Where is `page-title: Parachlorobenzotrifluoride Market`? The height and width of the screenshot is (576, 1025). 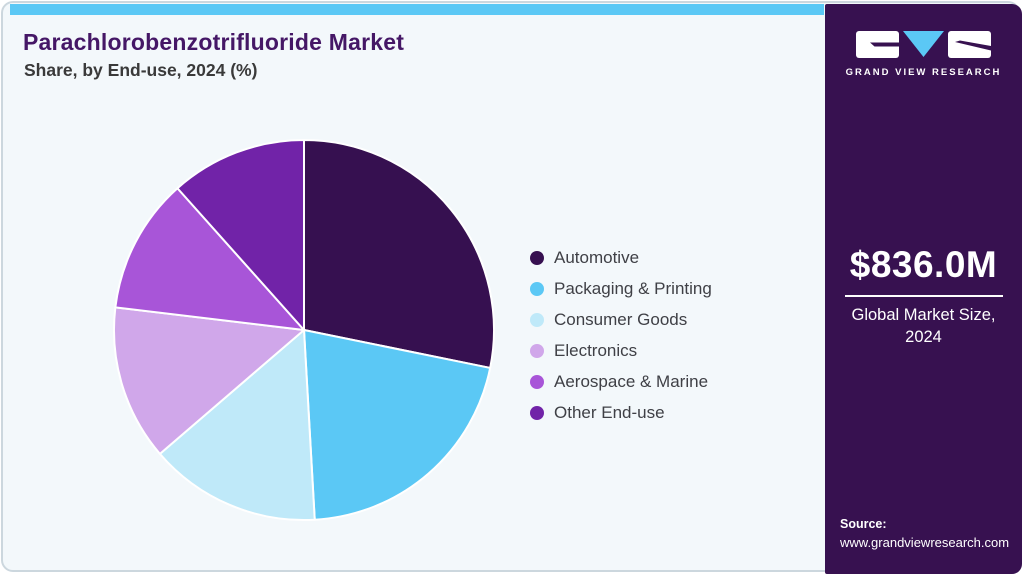
page-title: Parachlorobenzotrifluoride Market is located at coordinates (214, 42).